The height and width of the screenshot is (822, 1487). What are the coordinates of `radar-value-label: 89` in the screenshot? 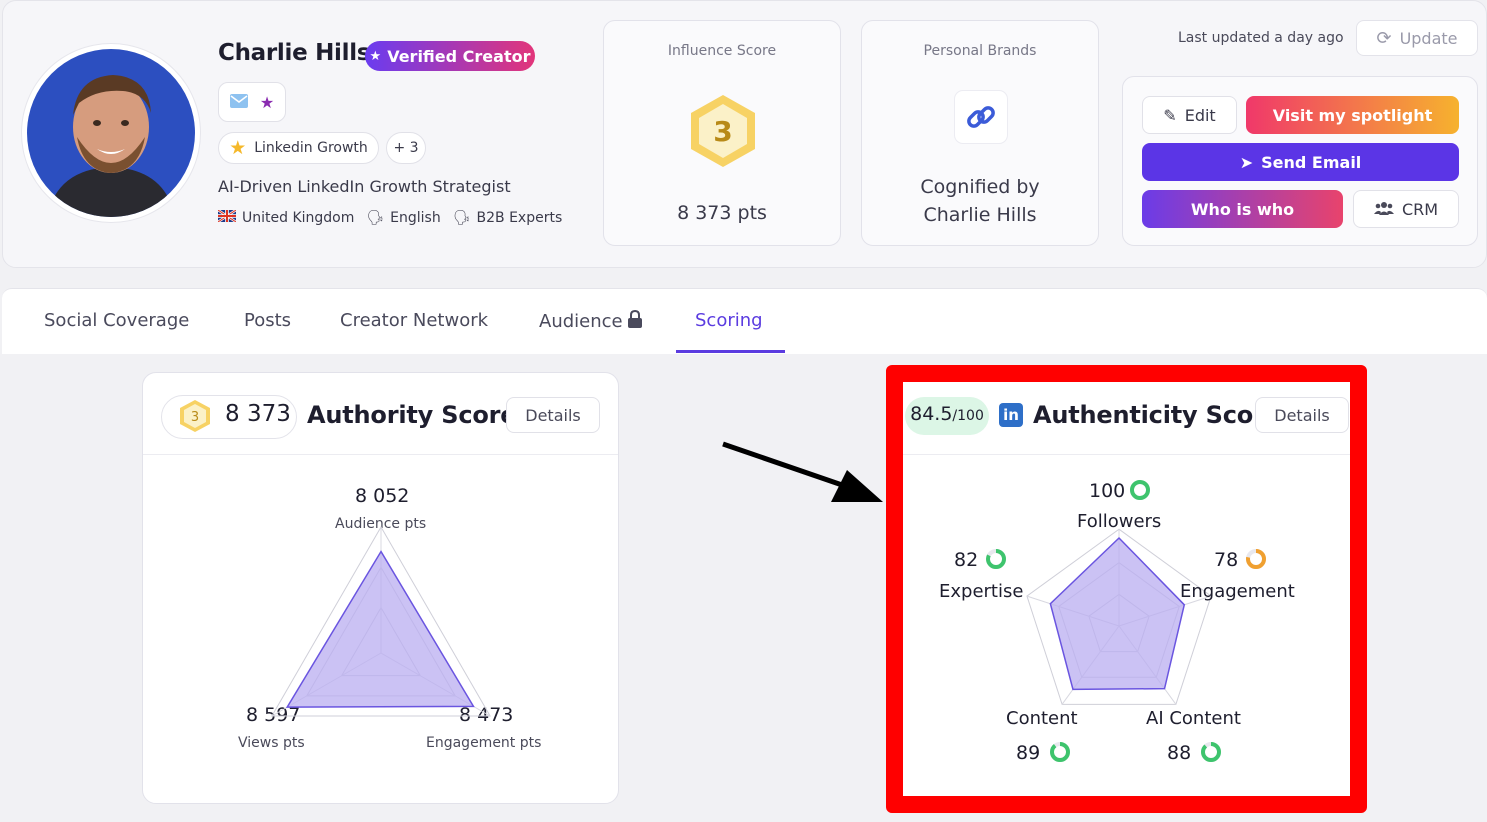 It's located at (1028, 753).